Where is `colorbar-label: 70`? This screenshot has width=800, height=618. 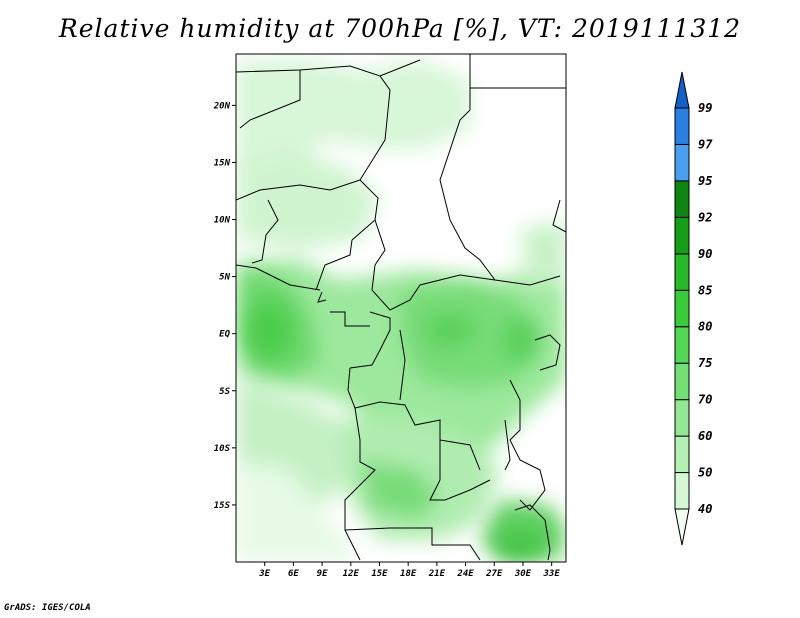
colorbar-label: 70 is located at coordinates (705, 400).